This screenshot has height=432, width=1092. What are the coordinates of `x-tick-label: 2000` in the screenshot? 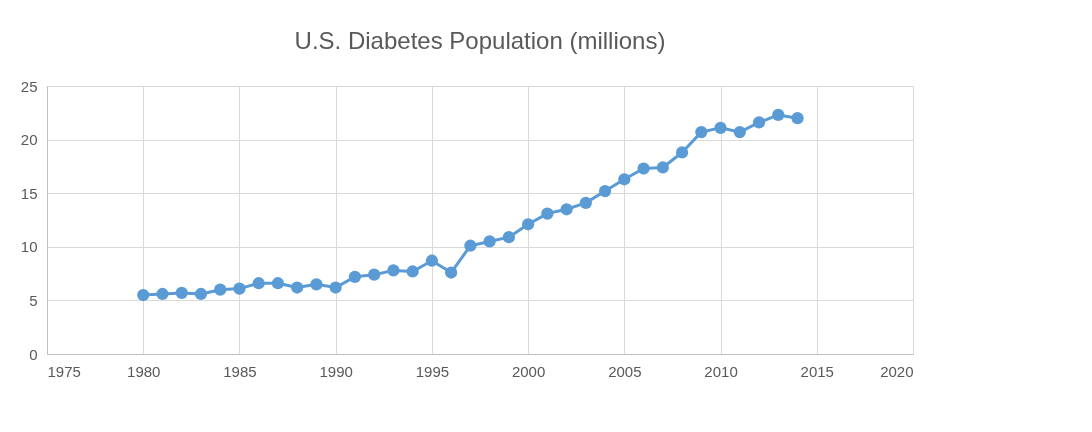 It's located at (528, 371).